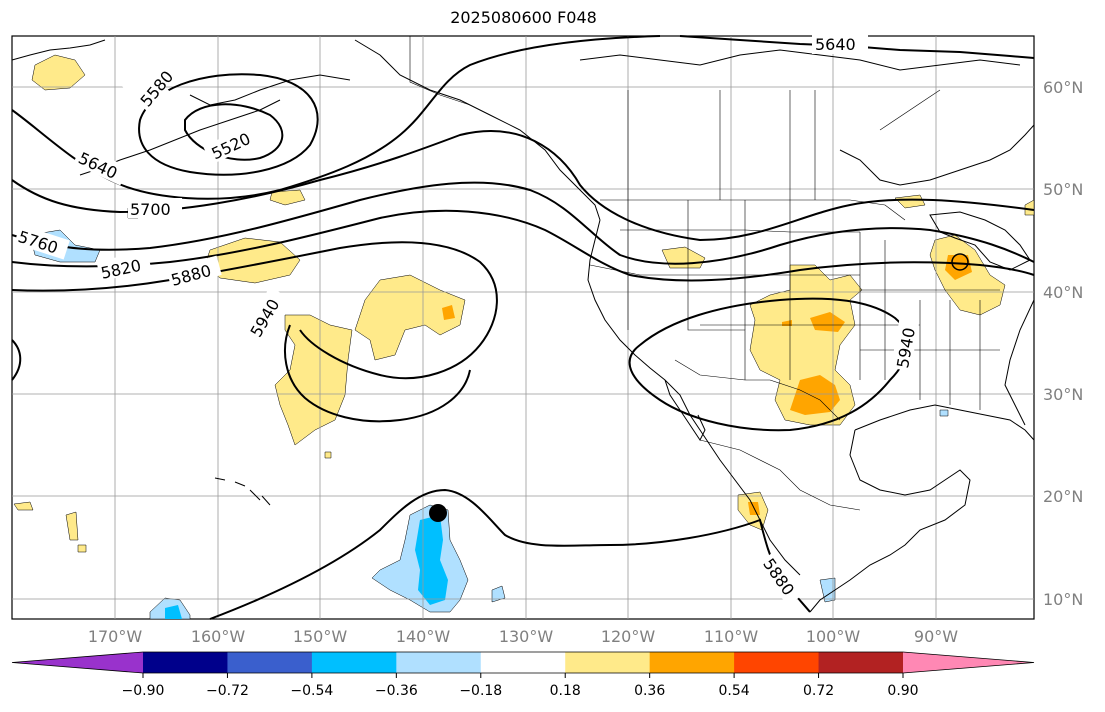 The image size is (1105, 712). I want to click on low-center-ring, so click(960, 262).